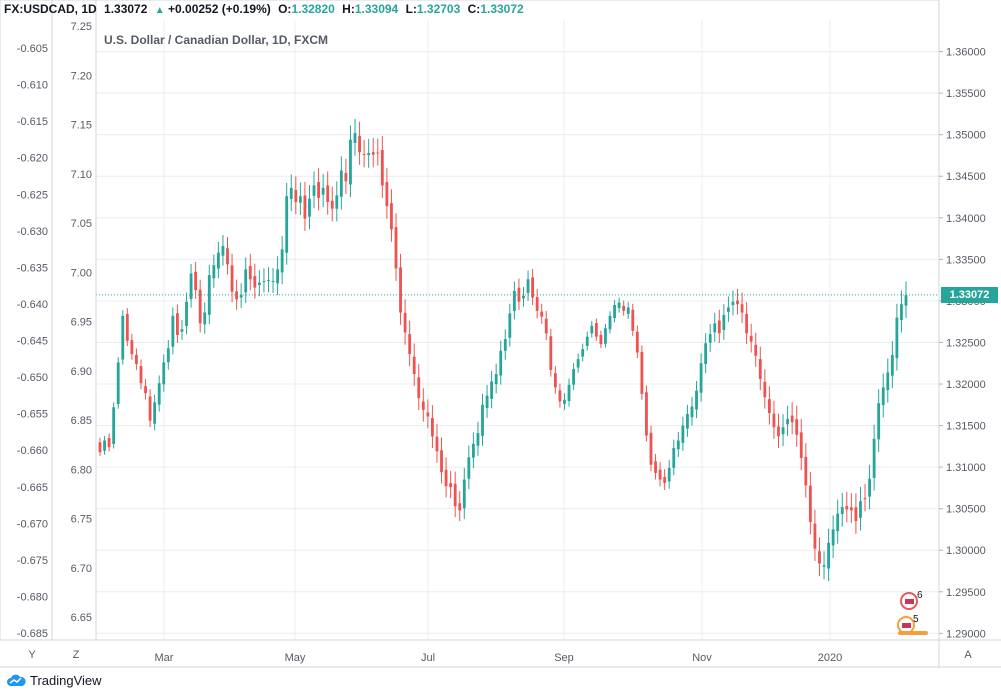  Describe the element at coordinates (81, 224) in the screenshot. I see `left-inner-tick-label: 7.05` at that location.